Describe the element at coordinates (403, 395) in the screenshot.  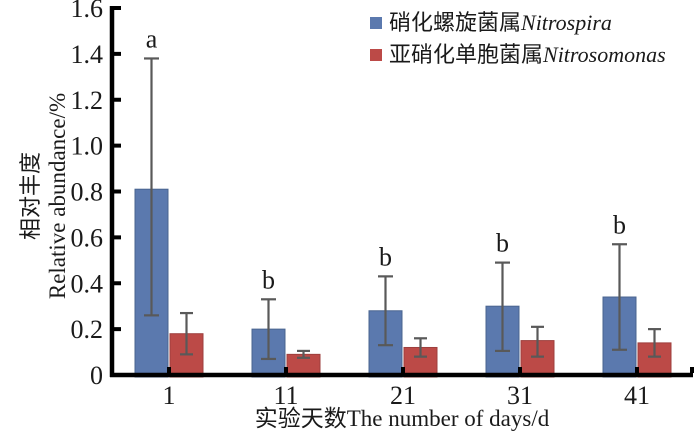
I see `x-tick-label-day21: 21` at that location.